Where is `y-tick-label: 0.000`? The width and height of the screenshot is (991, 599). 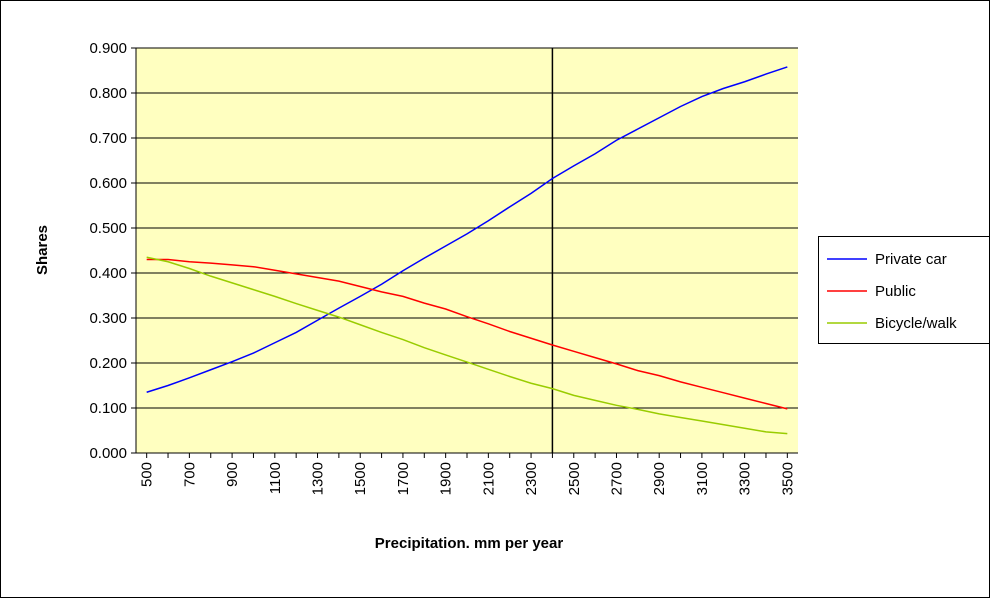 y-tick-label: 0.000 is located at coordinates (108, 453).